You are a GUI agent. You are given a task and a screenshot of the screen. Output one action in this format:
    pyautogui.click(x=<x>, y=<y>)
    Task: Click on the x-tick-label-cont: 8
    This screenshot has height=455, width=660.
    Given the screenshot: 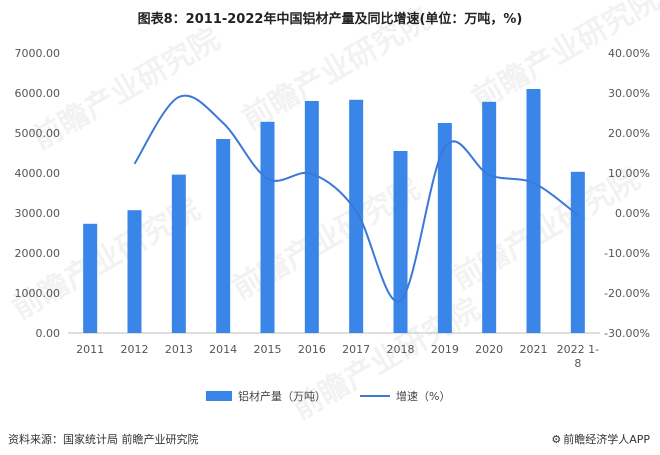 What is the action you would take?
    pyautogui.click(x=577, y=363)
    